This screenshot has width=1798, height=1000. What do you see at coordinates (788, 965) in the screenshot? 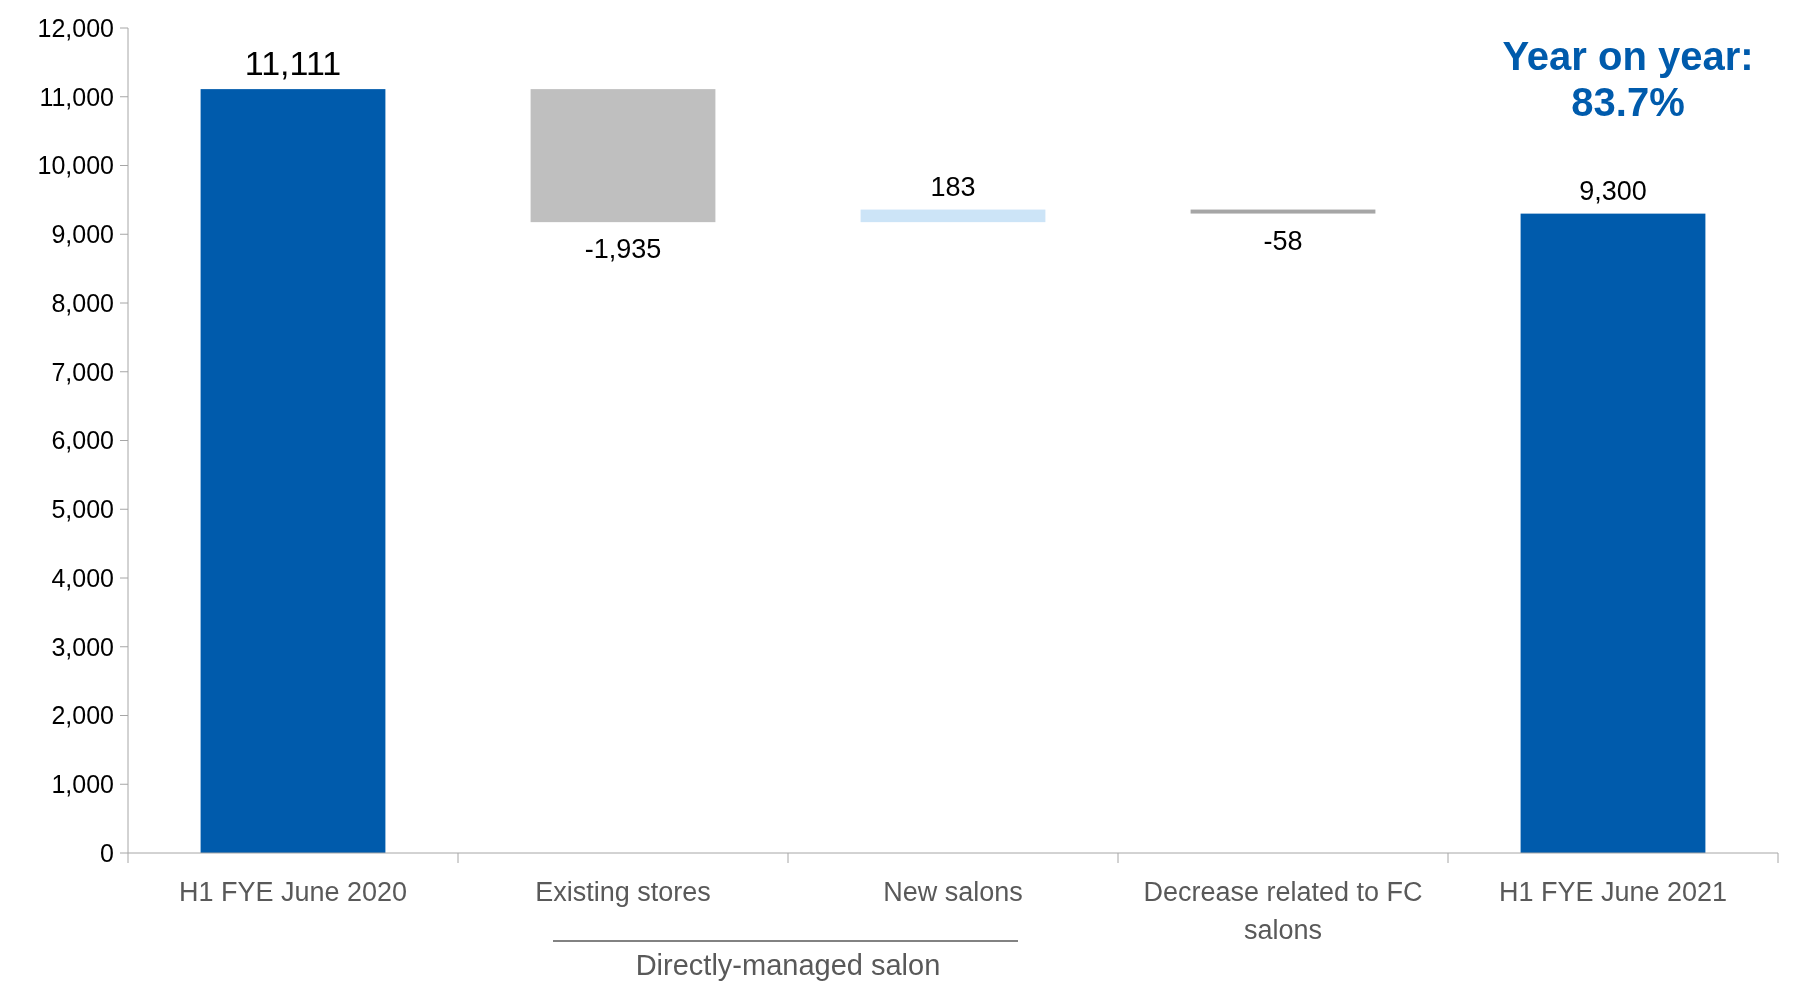
I see `text: Directly-managed salon` at bounding box center [788, 965].